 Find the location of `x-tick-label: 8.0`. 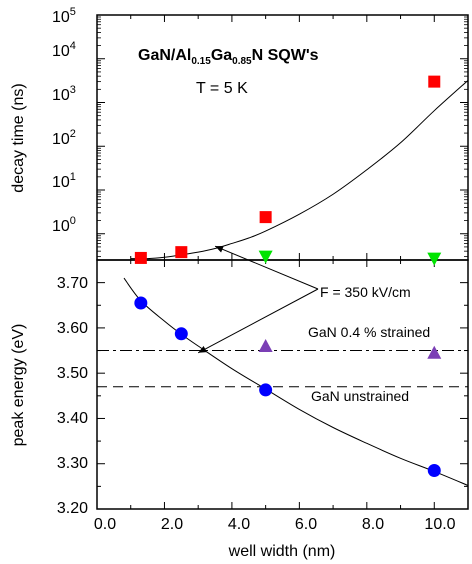

x-tick-label: 8.0 is located at coordinates (373, 524).